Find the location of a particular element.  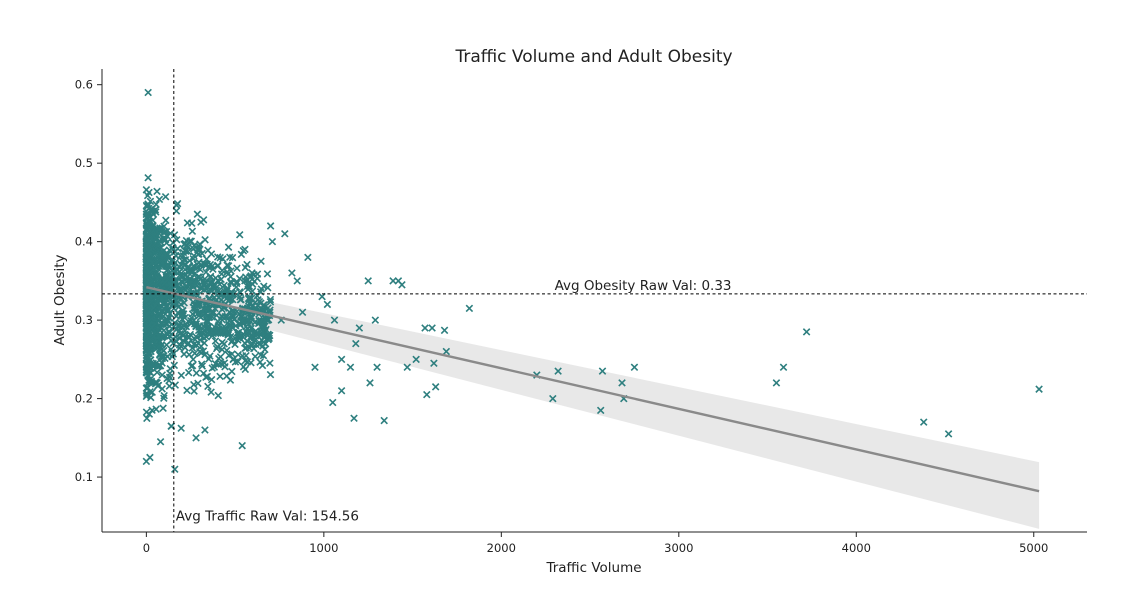

avg-obesity-label: Avg Obesity Raw Val: 0.33 is located at coordinates (643, 286).